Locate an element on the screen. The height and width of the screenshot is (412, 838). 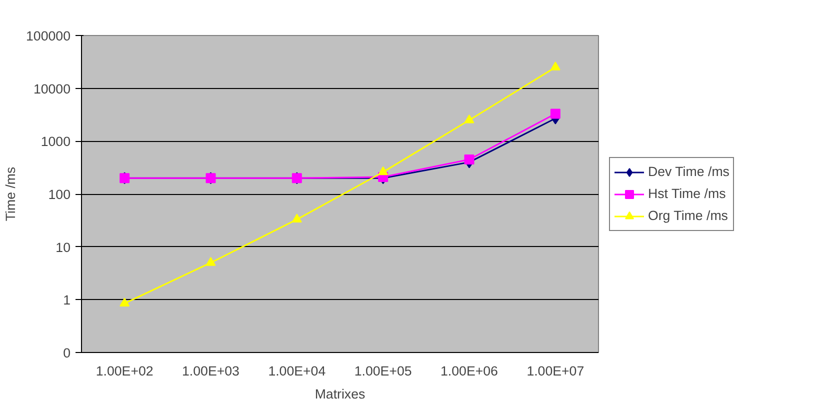
y-tick-label: 1 is located at coordinates (67, 300).